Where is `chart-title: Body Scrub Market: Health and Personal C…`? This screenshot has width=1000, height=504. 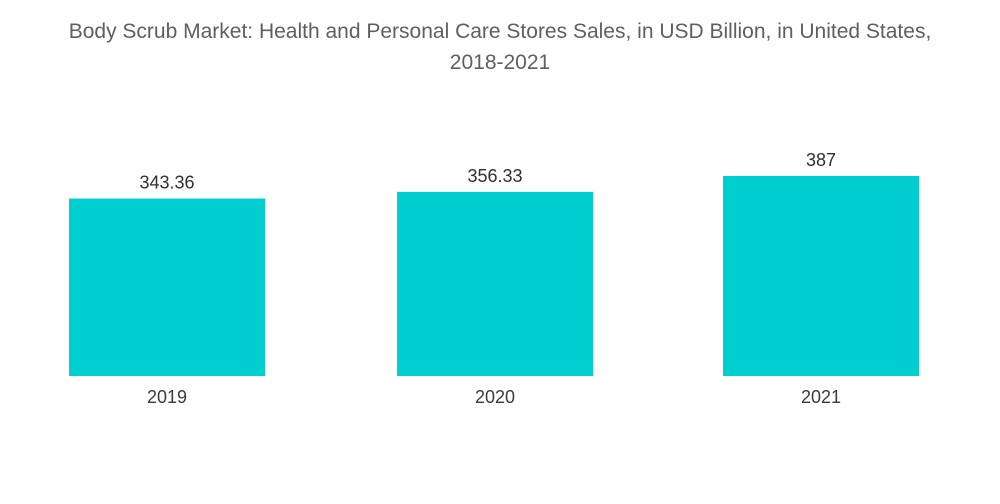
chart-title: Body Scrub Market: Health and Personal C… is located at coordinates (500, 47).